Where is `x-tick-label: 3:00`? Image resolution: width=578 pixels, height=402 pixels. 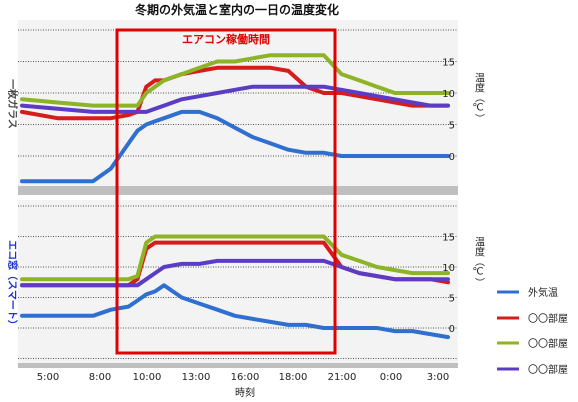
x-tick-label: 3:00 is located at coordinates (438, 377).